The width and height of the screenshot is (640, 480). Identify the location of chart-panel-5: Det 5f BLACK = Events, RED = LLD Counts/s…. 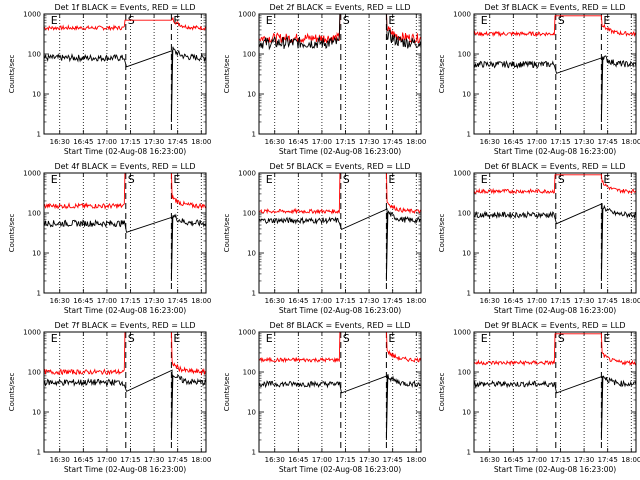
(324, 238).